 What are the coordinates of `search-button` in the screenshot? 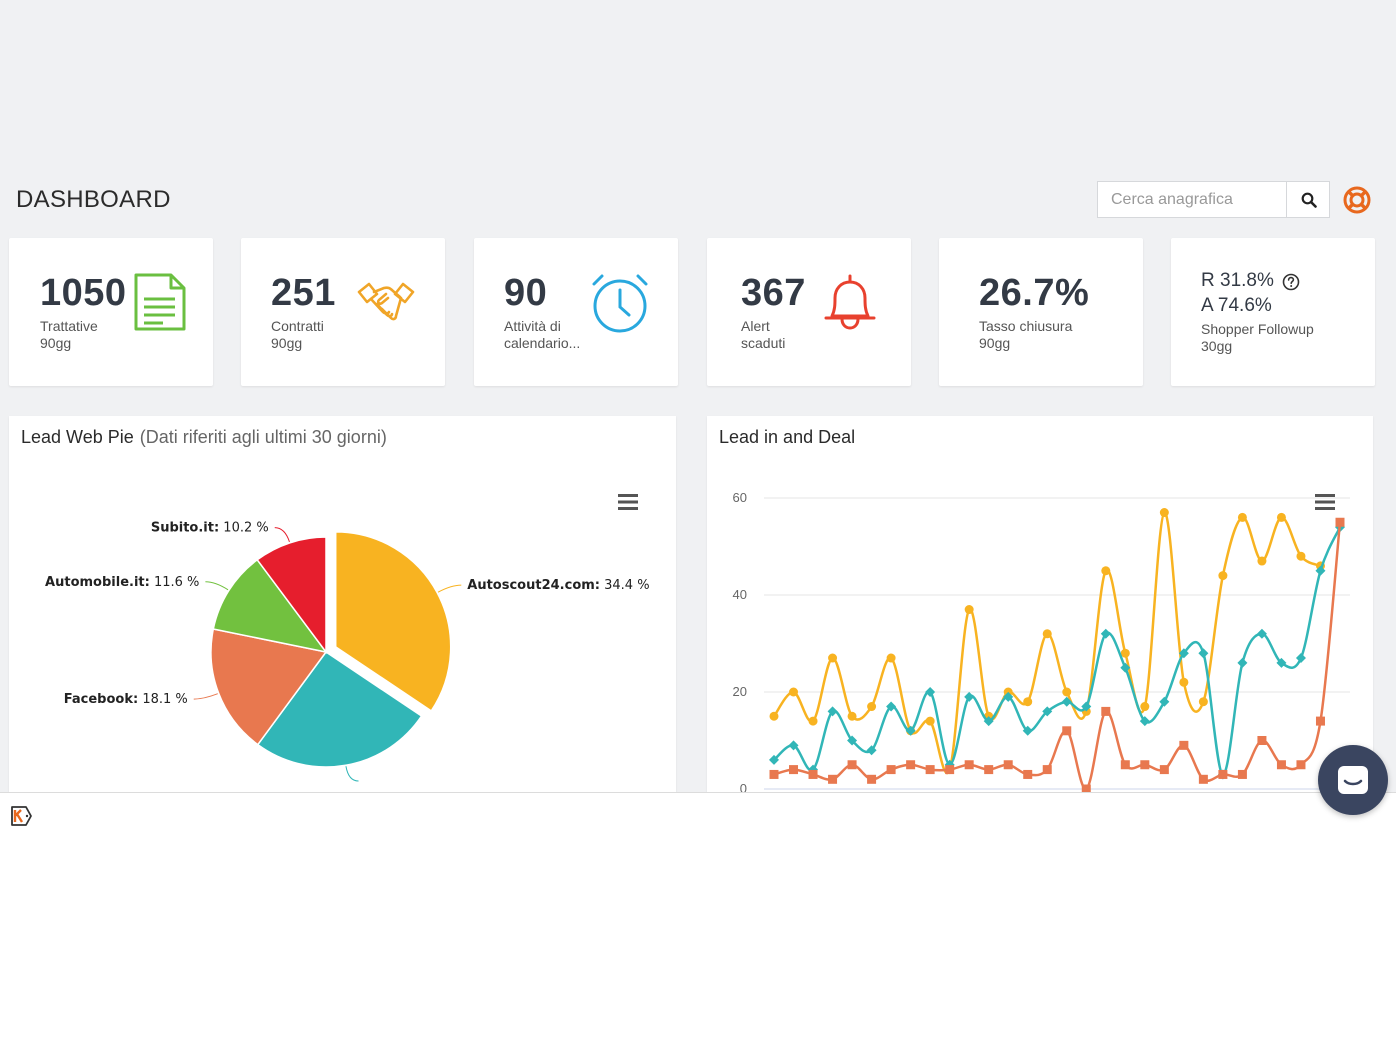 It's located at (1308, 199).